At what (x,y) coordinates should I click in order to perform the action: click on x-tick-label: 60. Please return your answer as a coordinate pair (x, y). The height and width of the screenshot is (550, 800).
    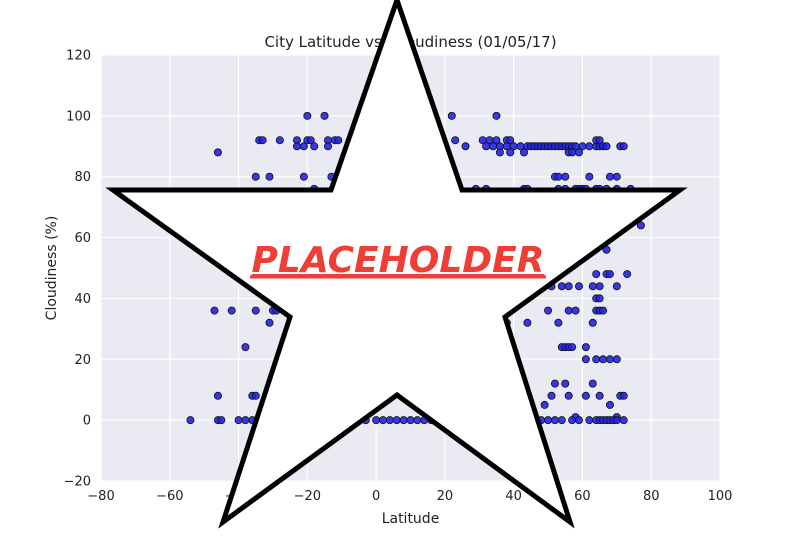
    Looking at the image, I should click on (582, 496).